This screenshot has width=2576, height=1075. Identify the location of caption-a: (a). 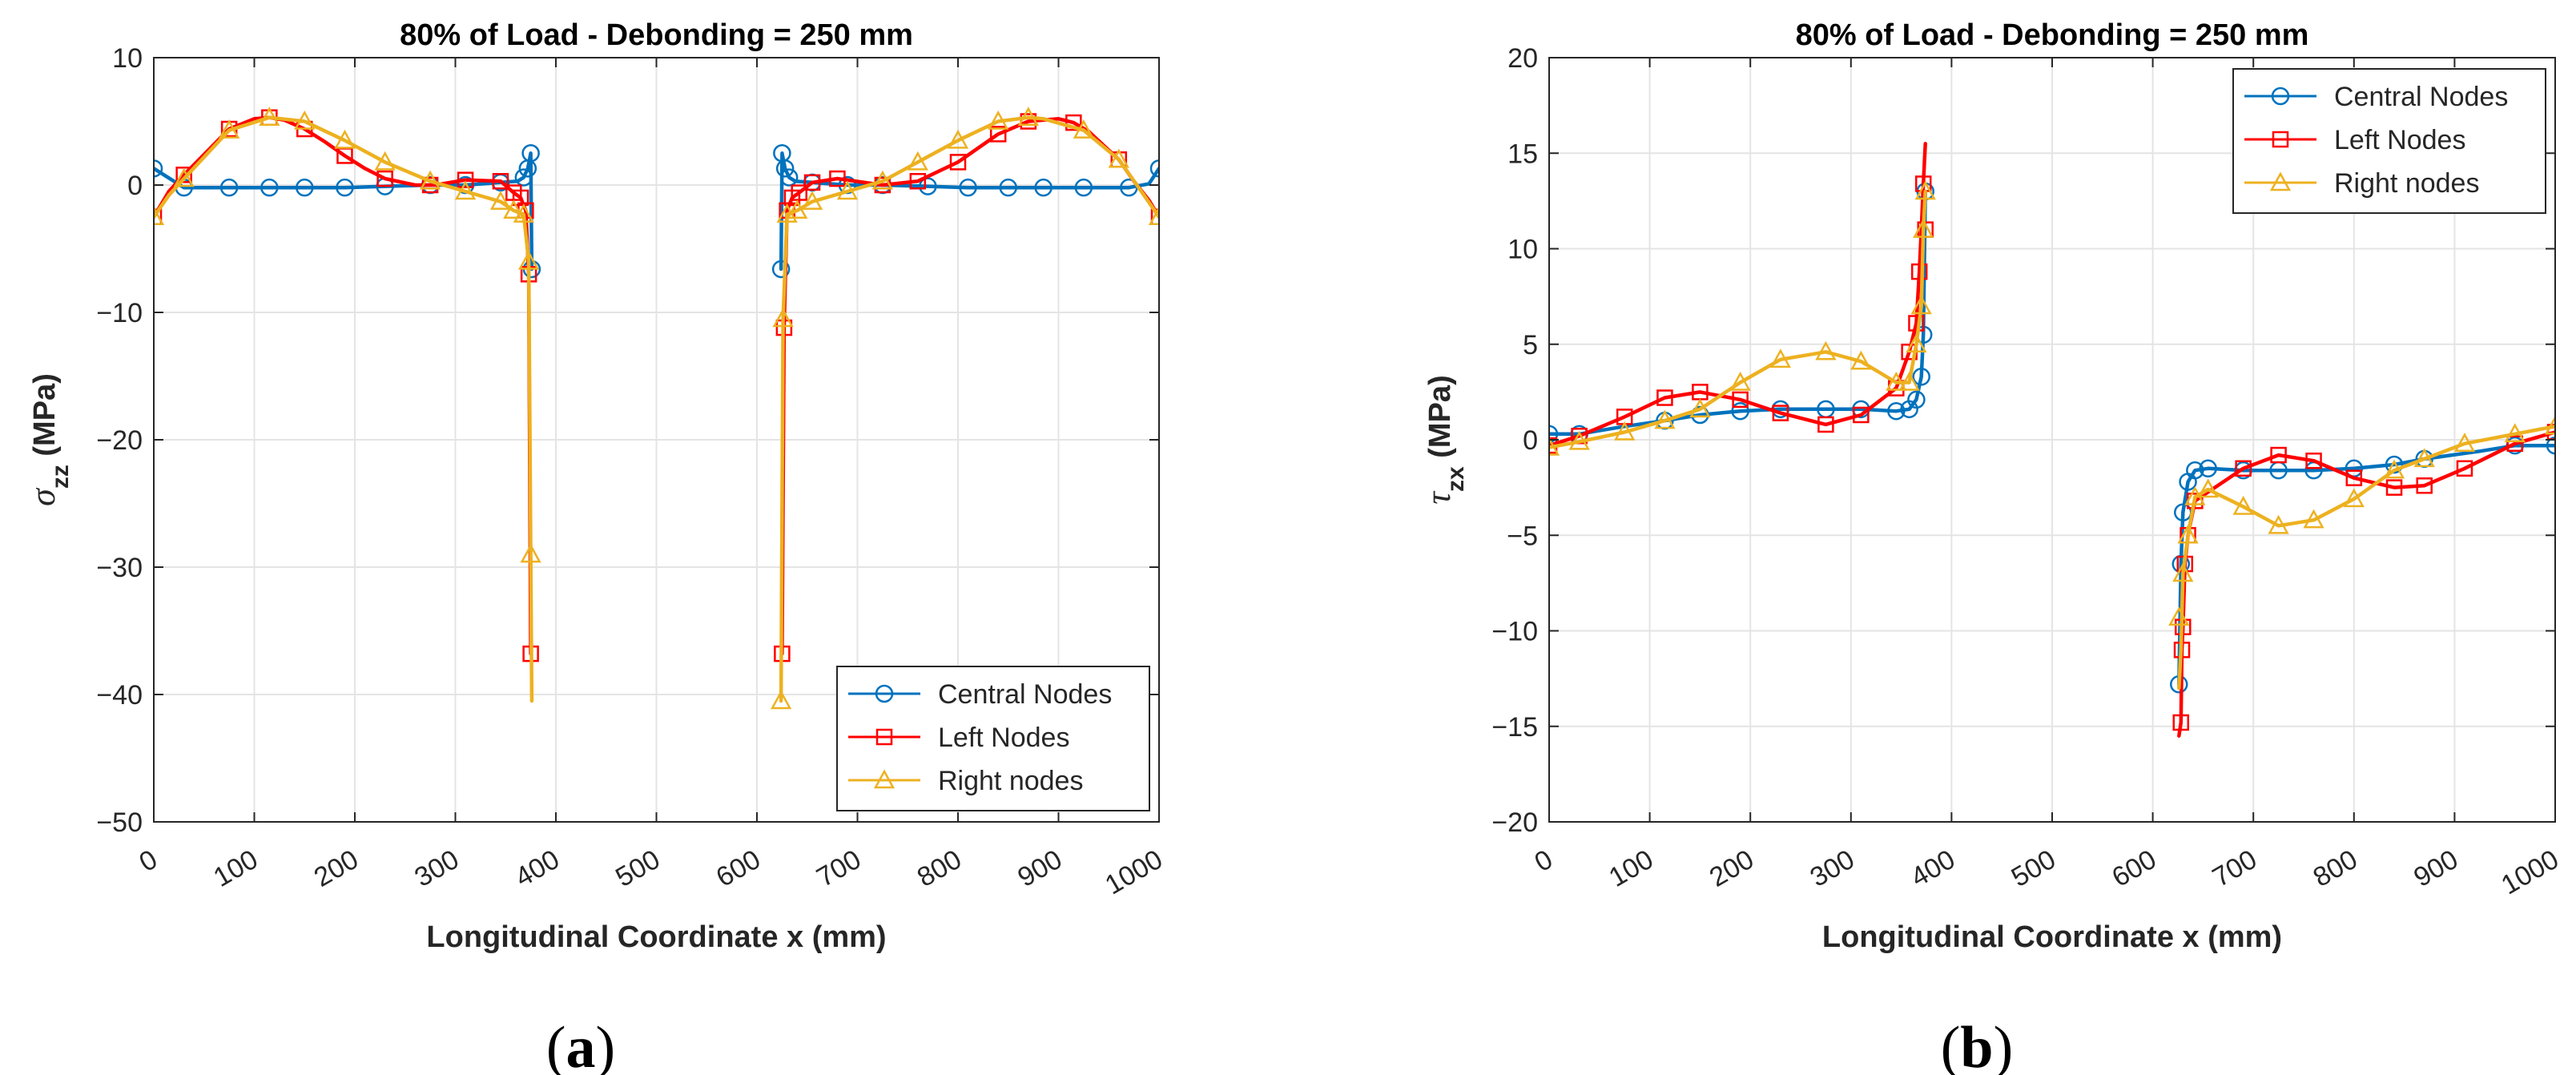
(580, 1045).